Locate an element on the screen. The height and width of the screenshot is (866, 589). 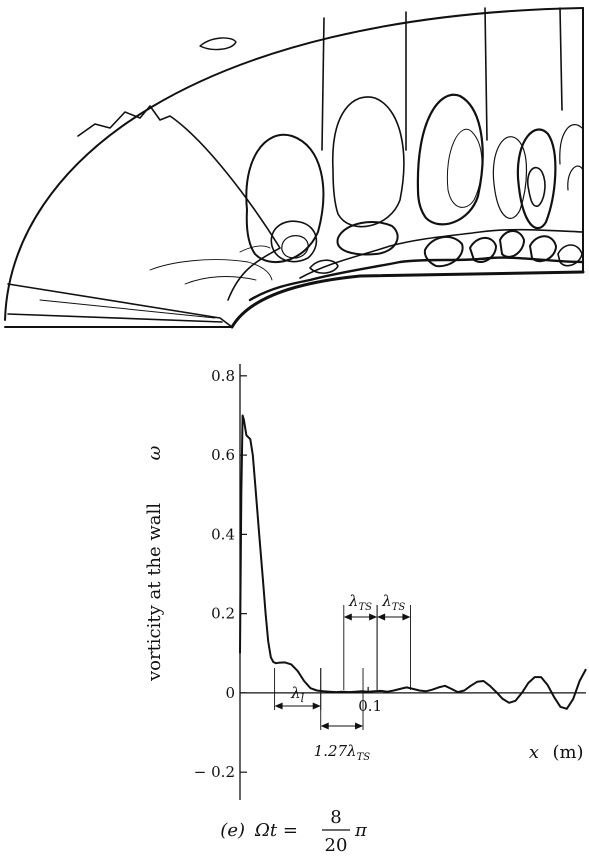
leading-streak is located at coordinates (120, 305).